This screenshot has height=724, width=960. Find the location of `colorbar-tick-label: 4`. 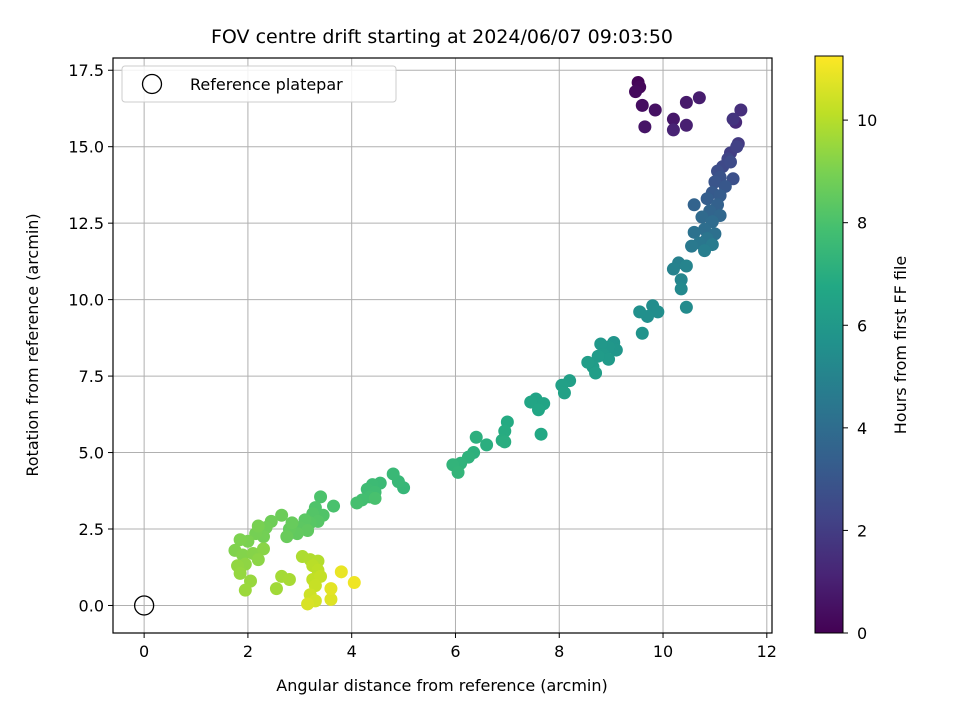

colorbar-tick-label: 4 is located at coordinates (862, 428).